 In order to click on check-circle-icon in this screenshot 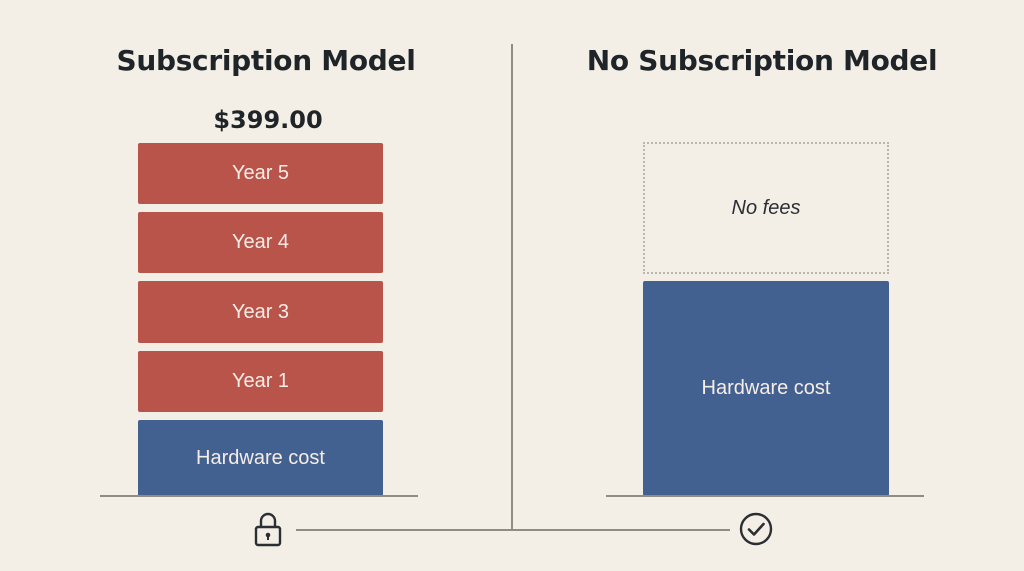, I will do `click(756, 529)`.